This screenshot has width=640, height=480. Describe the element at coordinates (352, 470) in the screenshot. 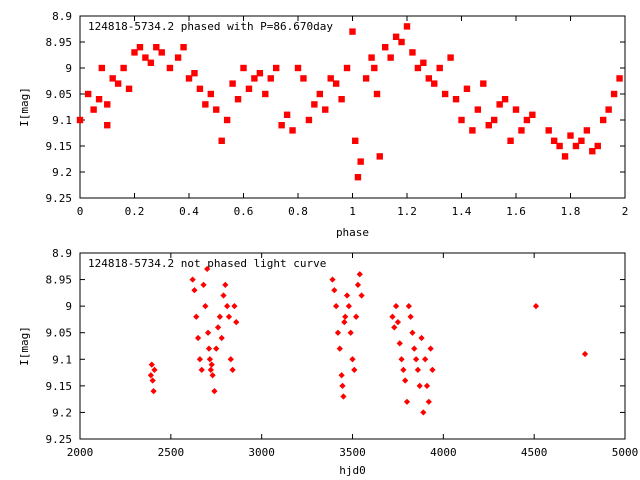

I see `x-axis-label: hjd0` at that location.